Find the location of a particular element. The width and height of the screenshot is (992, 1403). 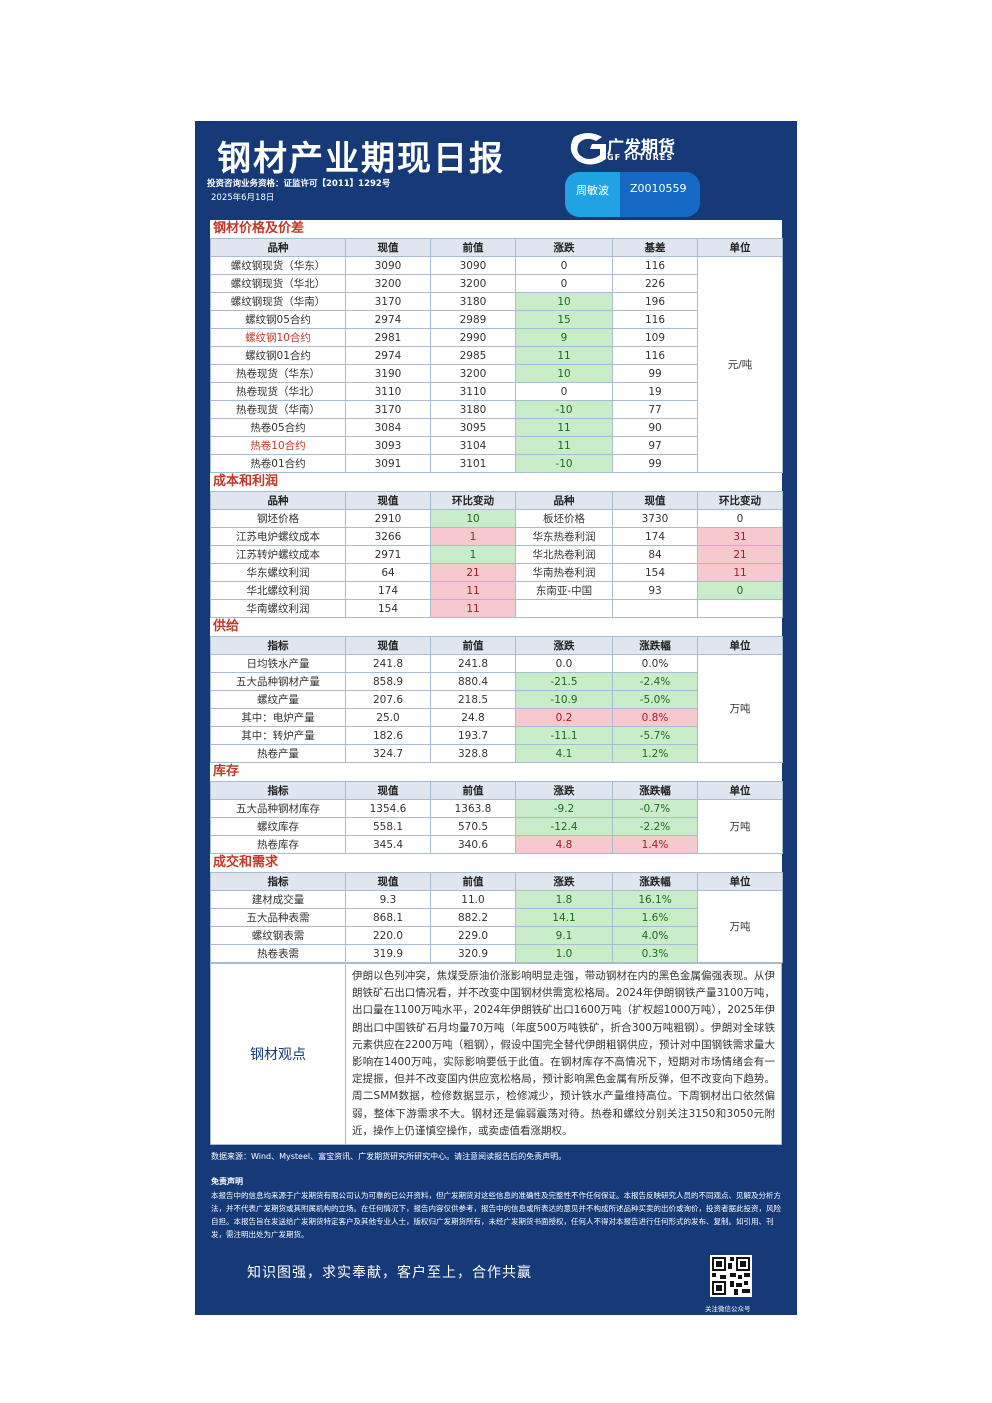

table-cell: 螺纹库存 is located at coordinates (278, 826).